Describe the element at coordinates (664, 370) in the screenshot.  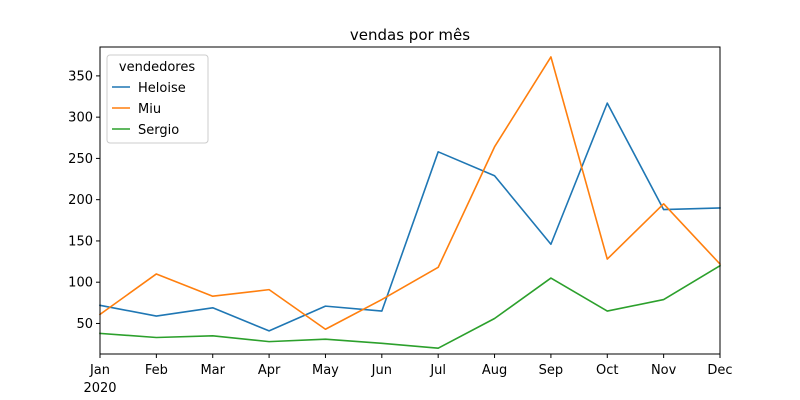
I see `x-tick-label-nov: Nov` at that location.